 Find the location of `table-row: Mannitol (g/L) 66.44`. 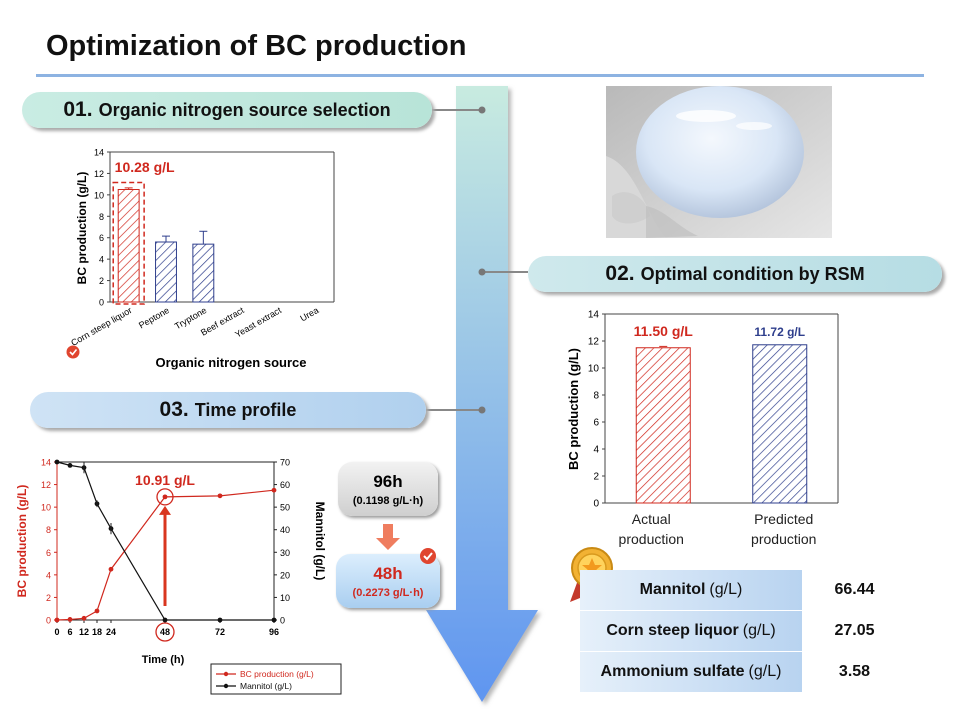

table-row: Mannitol (g/L) 66.44 is located at coordinates (742, 590).